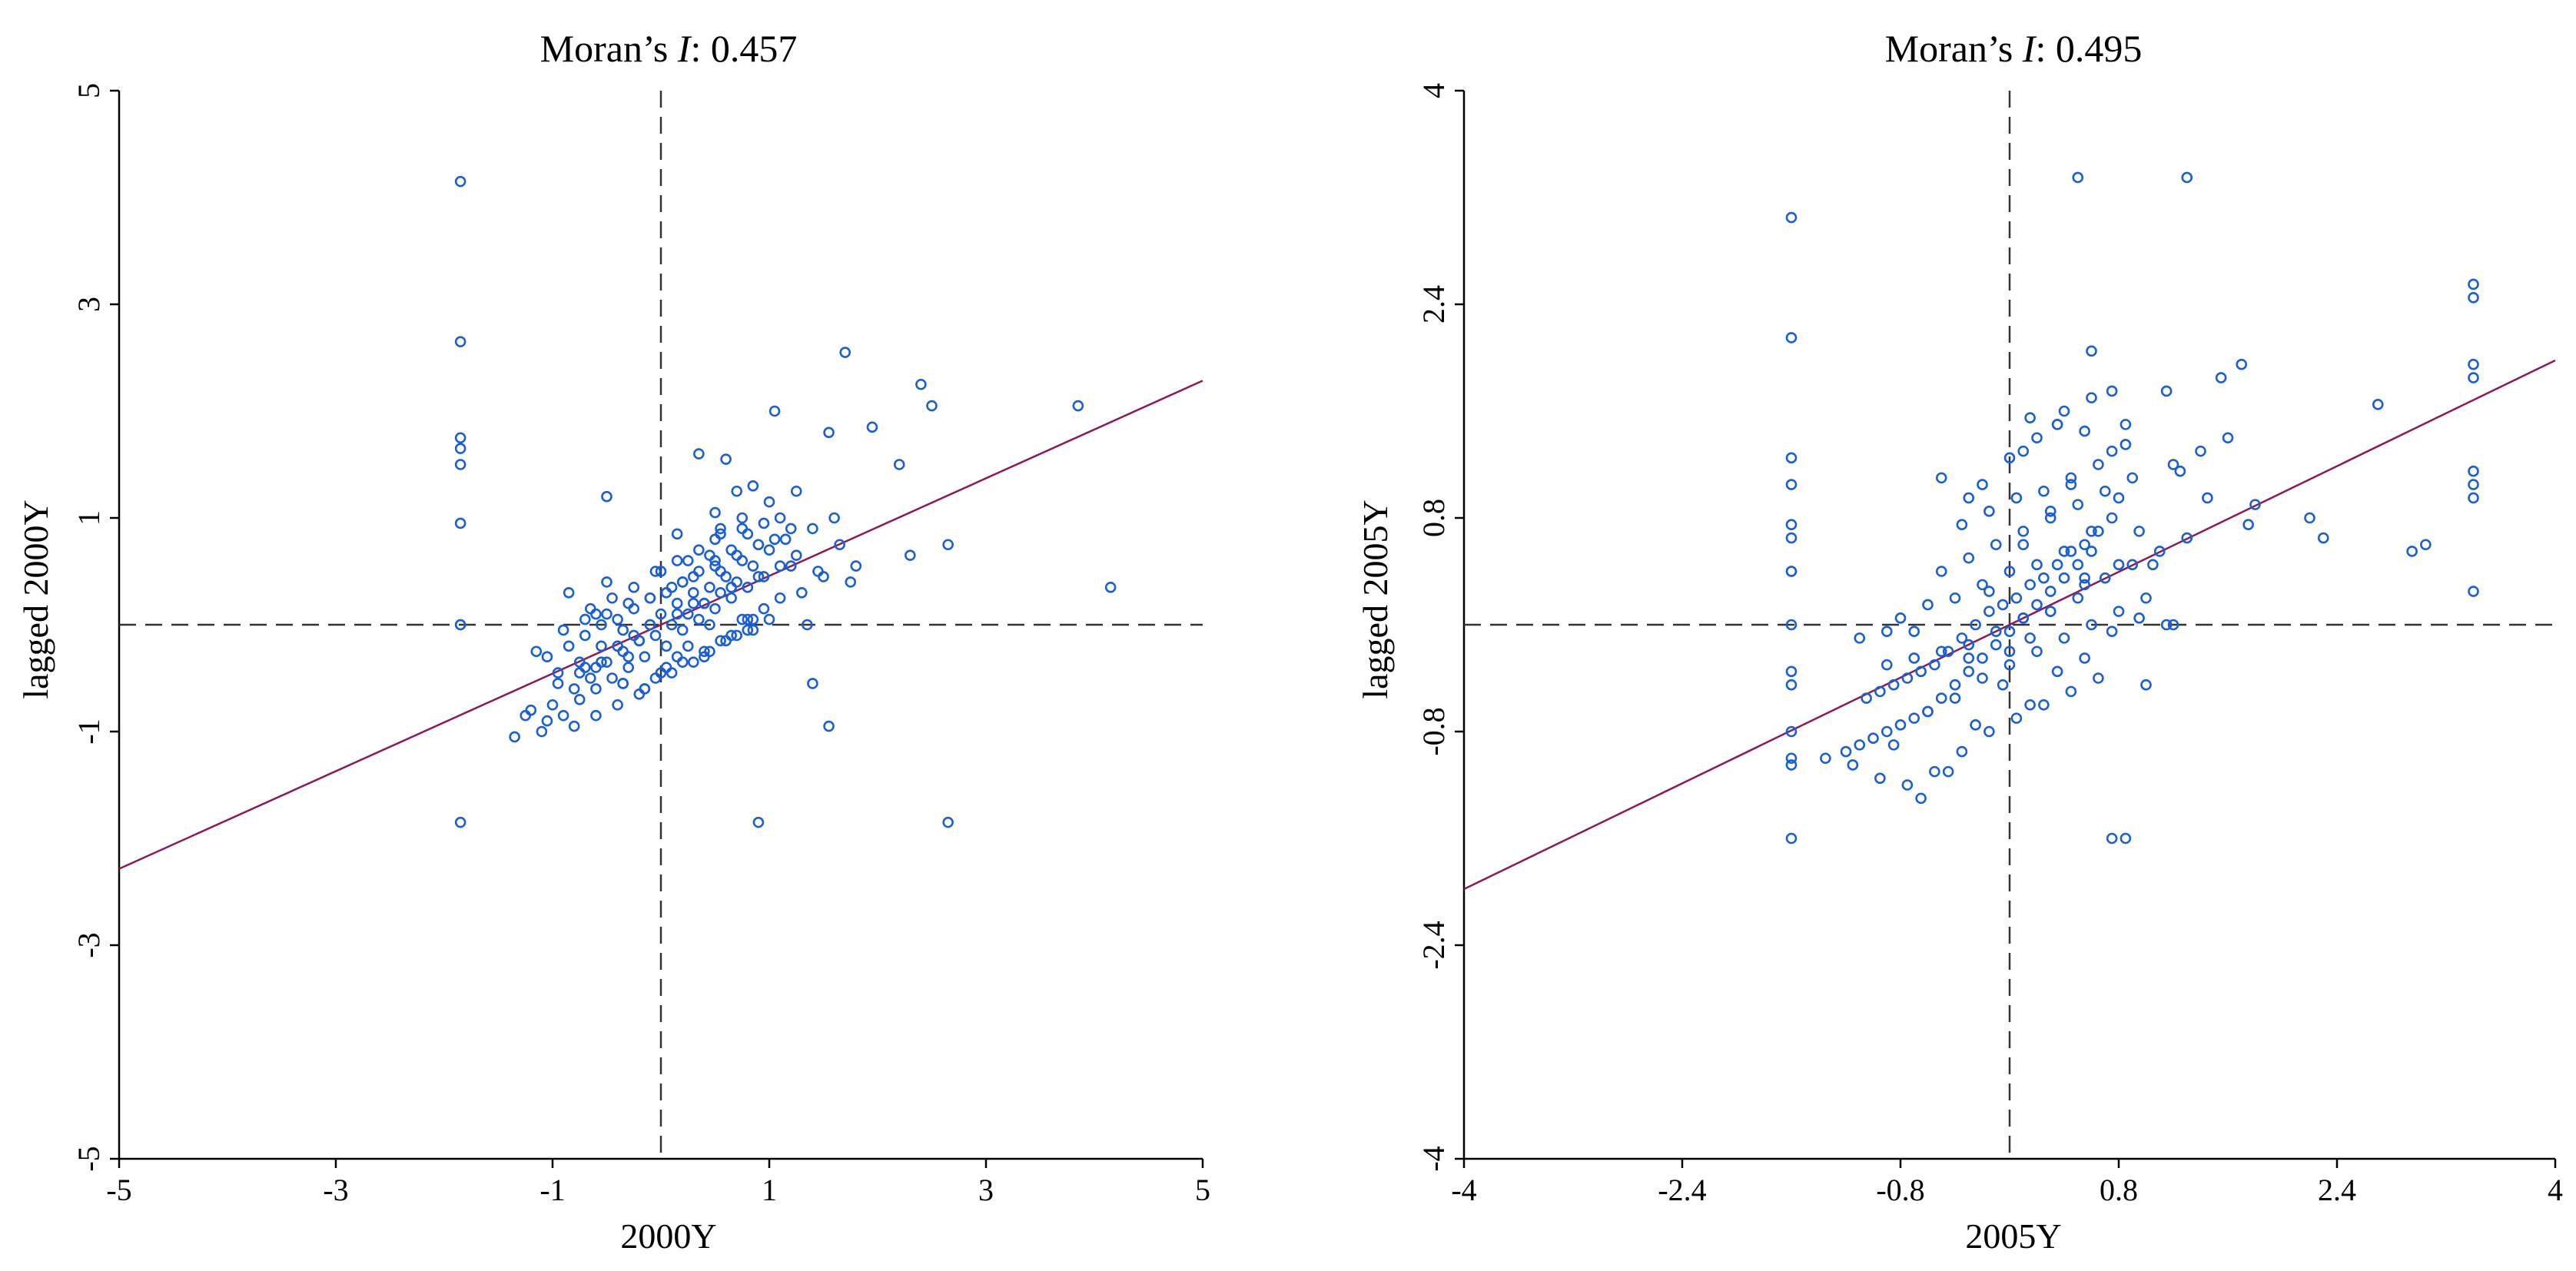  Describe the element at coordinates (1463, 1190) in the screenshot. I see `x-tick-label: -4` at that location.